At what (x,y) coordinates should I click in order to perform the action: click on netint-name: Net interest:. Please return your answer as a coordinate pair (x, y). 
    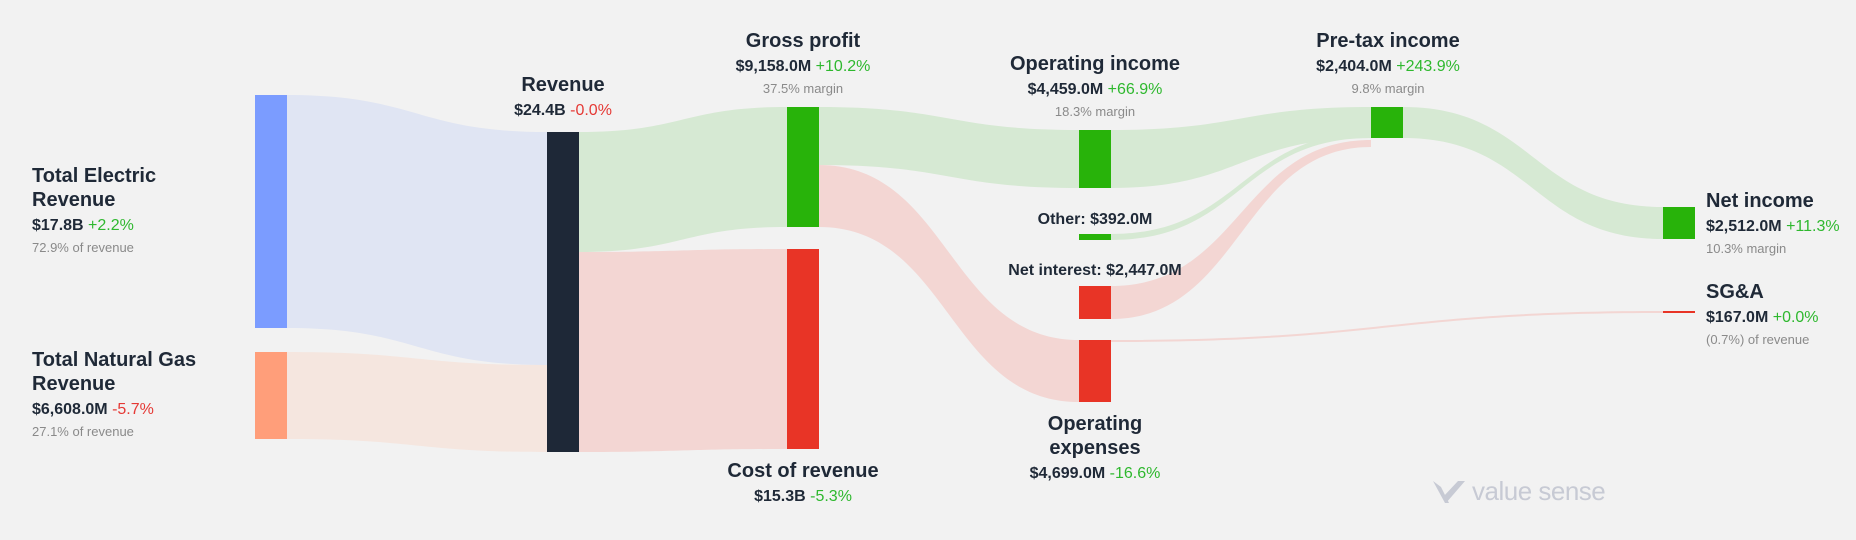
    Looking at the image, I should click on (1055, 270).